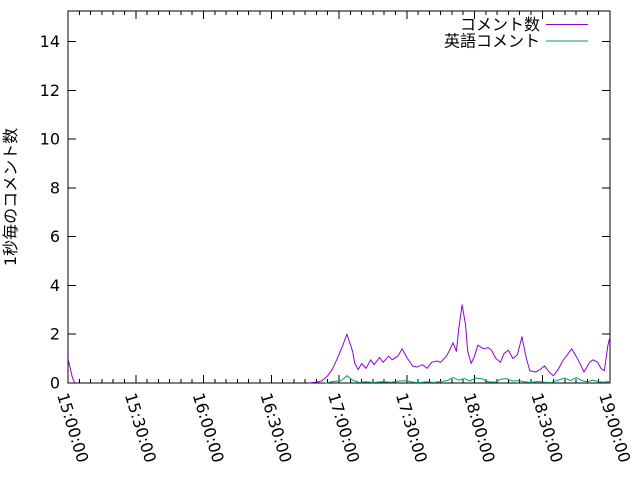 The image size is (640, 480). What do you see at coordinates (275, 428) in the screenshot?
I see `x-tick-label: 16:30:00` at bounding box center [275, 428].